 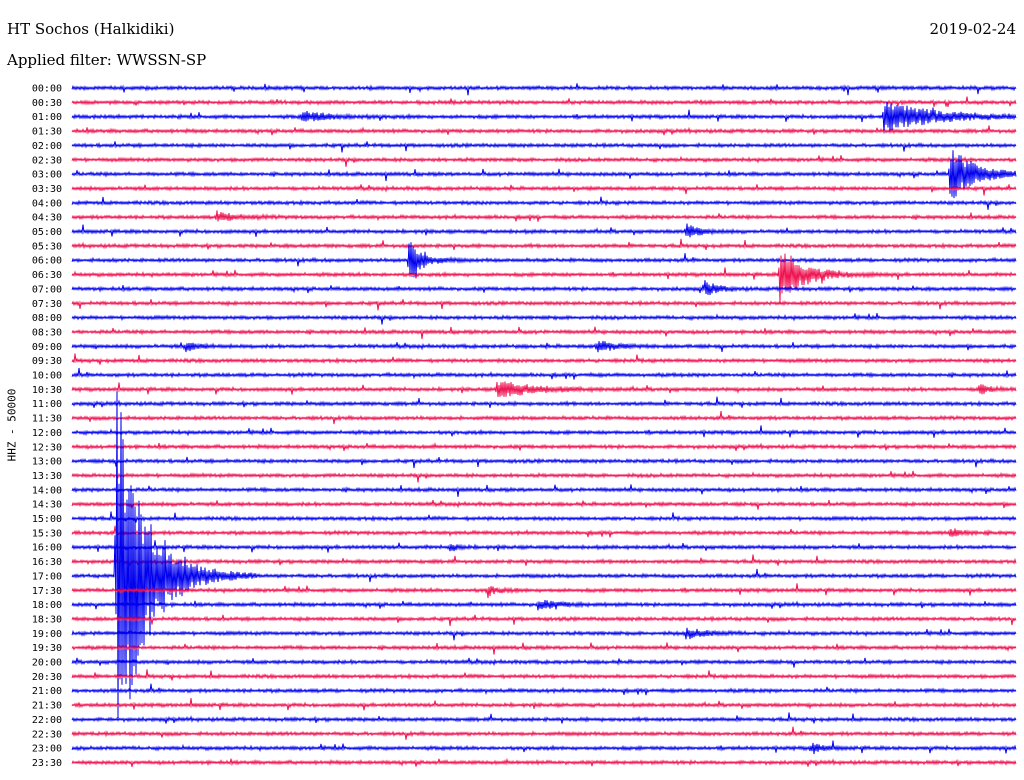 What do you see at coordinates (47, 246) in the screenshot?
I see `row-time-label: 05:30` at bounding box center [47, 246].